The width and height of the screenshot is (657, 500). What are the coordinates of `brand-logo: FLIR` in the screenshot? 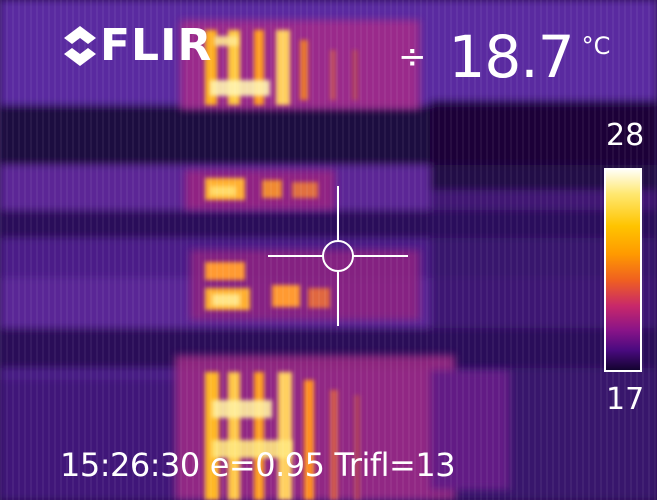 It's located at (136, 46).